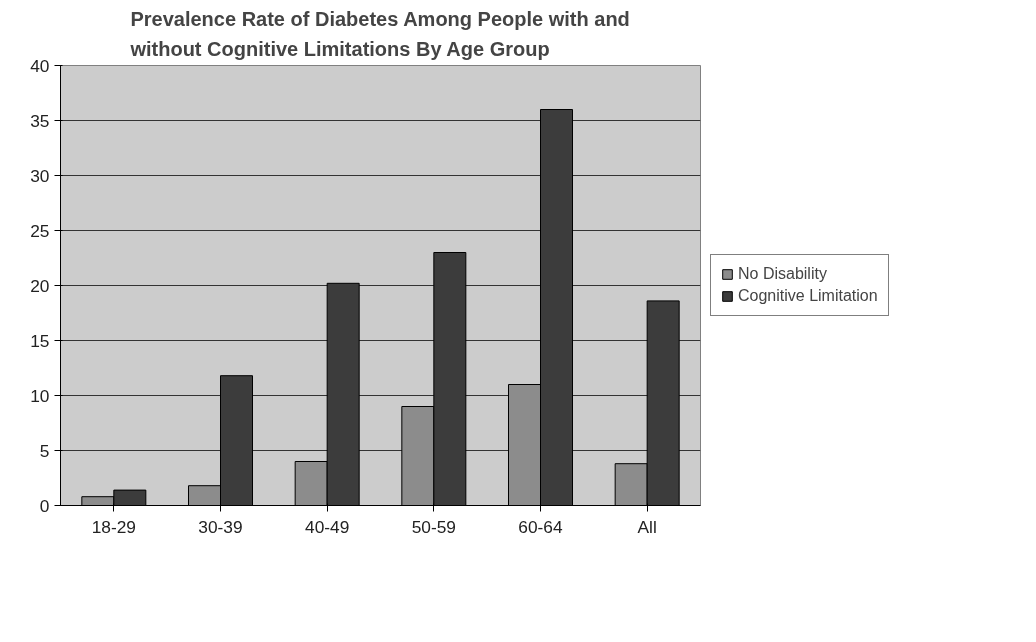  I want to click on y-tick-label: 30, so click(40, 175).